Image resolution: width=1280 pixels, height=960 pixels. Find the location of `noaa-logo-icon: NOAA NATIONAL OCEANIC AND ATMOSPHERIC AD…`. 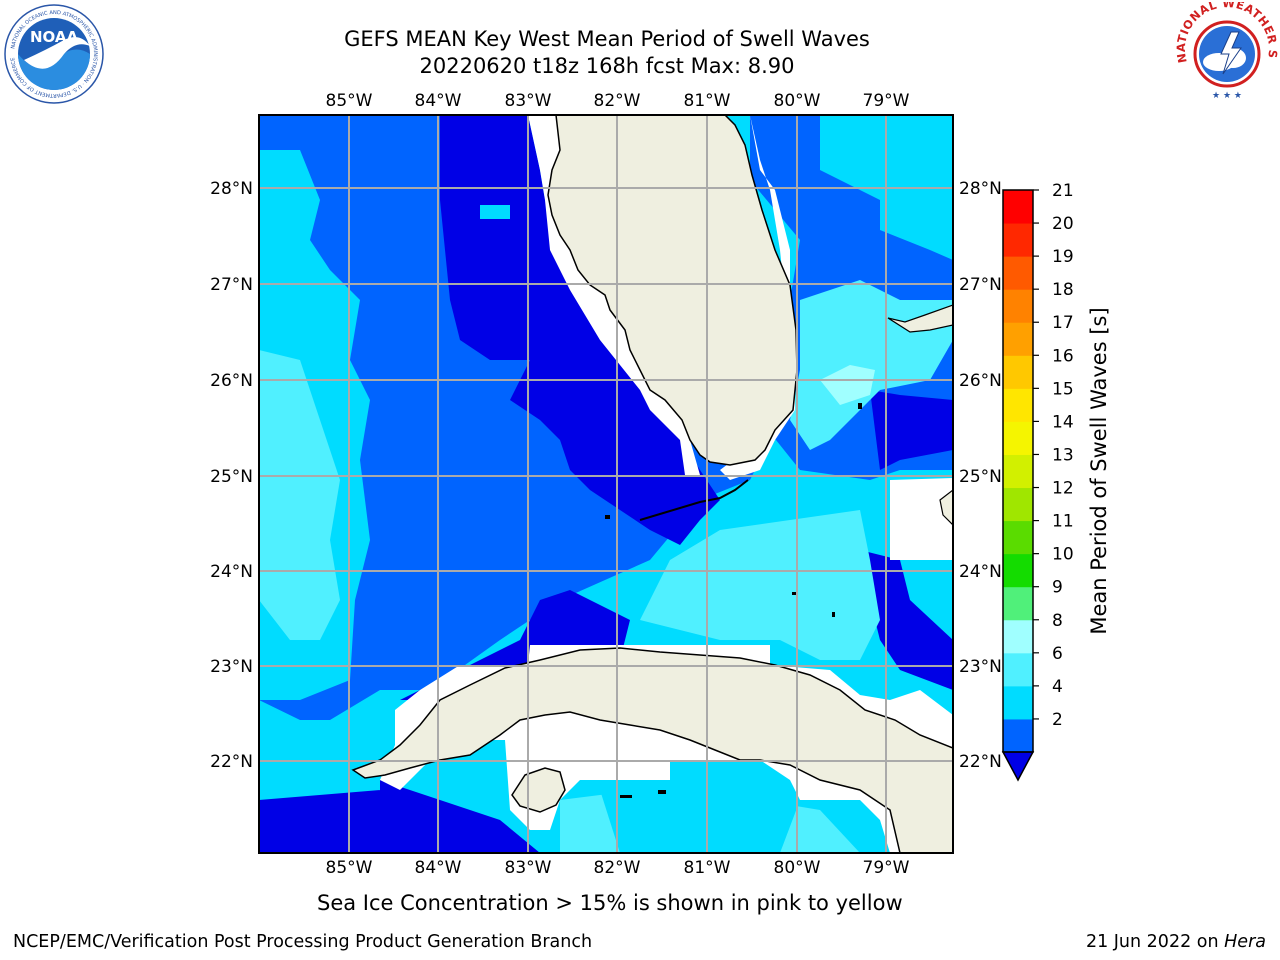

noaa-logo-icon: NOAA NATIONAL OCEANIC AND ATMOSPHERIC AD… is located at coordinates (54, 54).